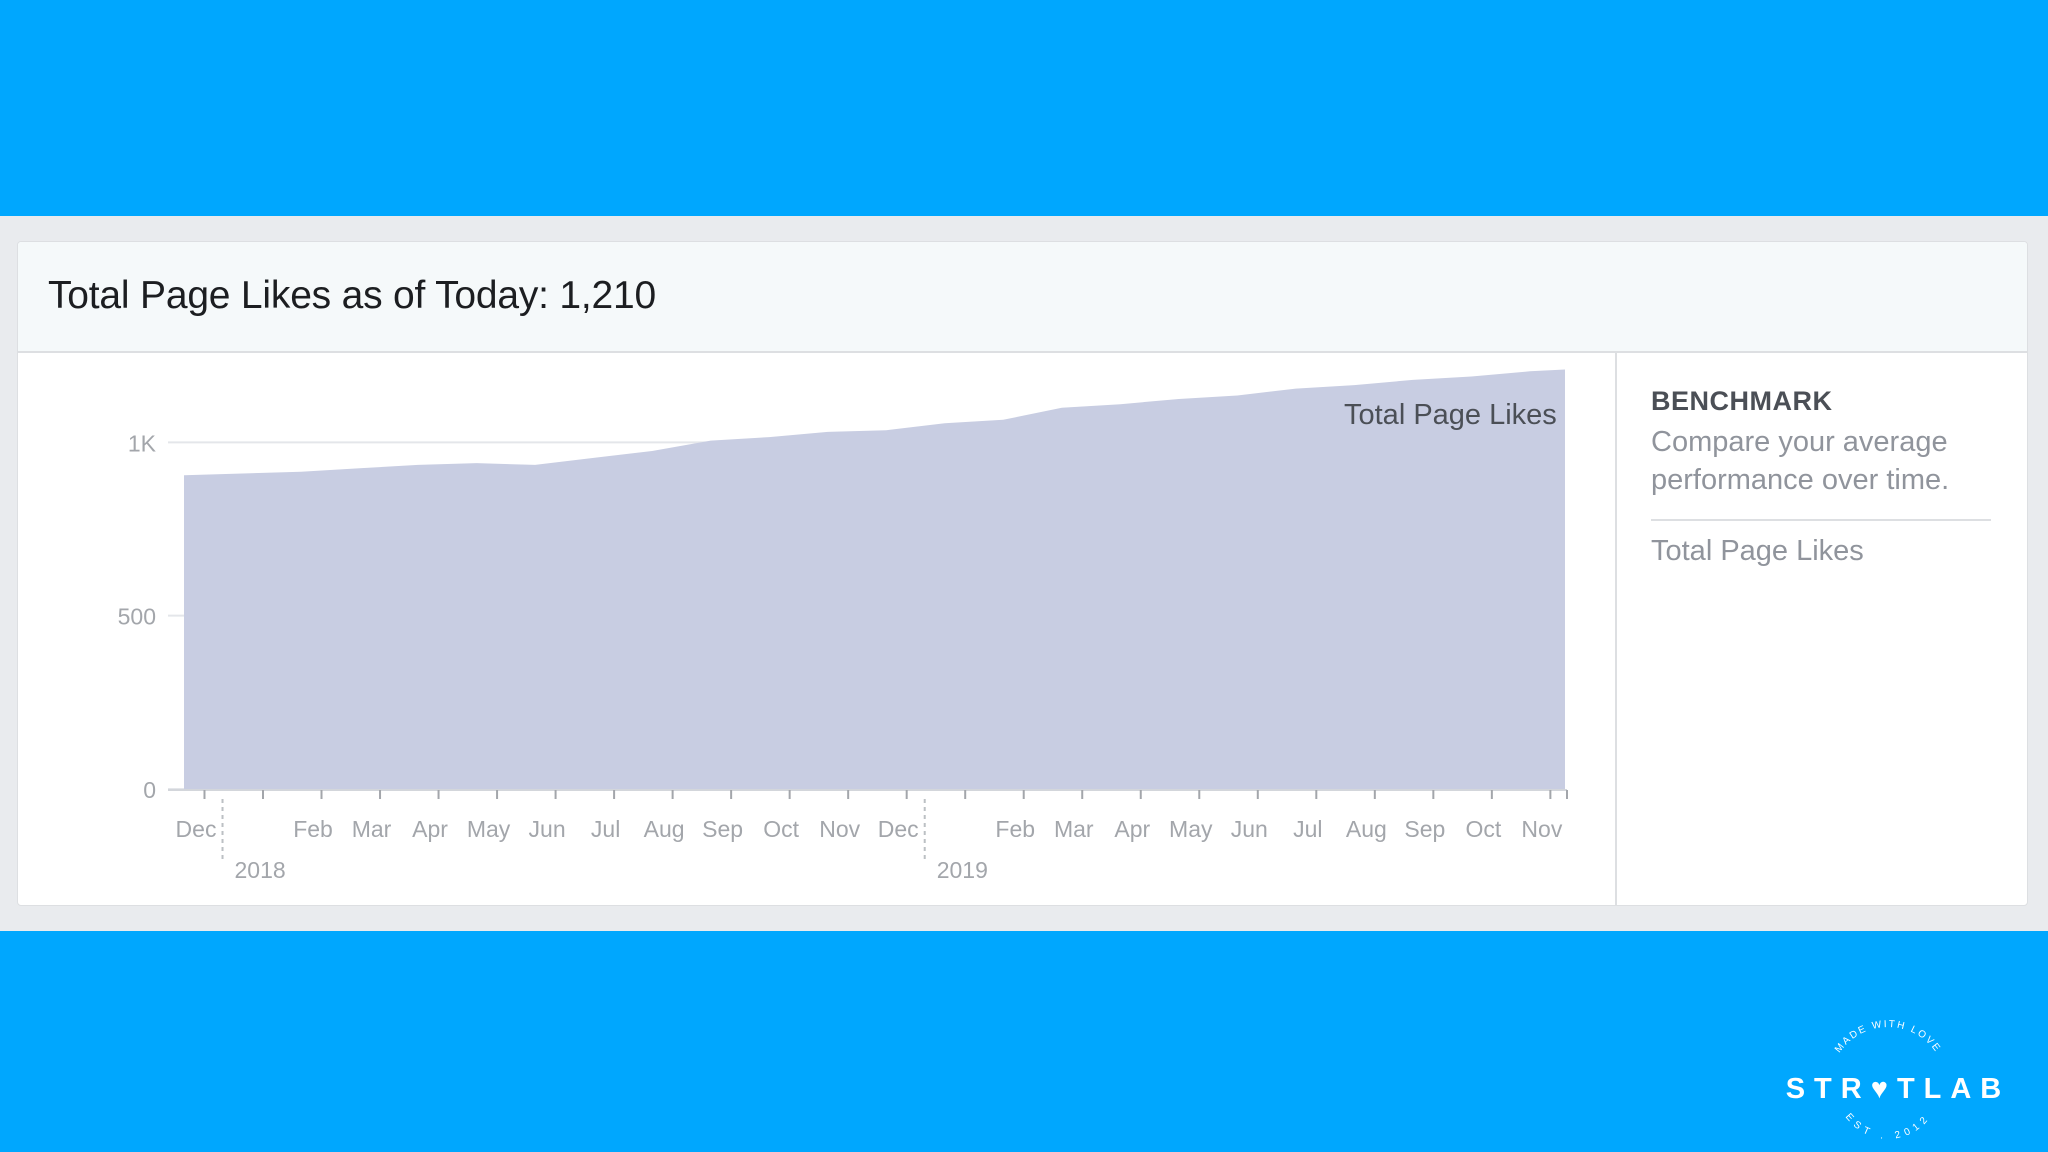 The height and width of the screenshot is (1152, 2048). What do you see at coordinates (1742, 401) in the screenshot?
I see `benchmark-title: BENCHMARK` at bounding box center [1742, 401].